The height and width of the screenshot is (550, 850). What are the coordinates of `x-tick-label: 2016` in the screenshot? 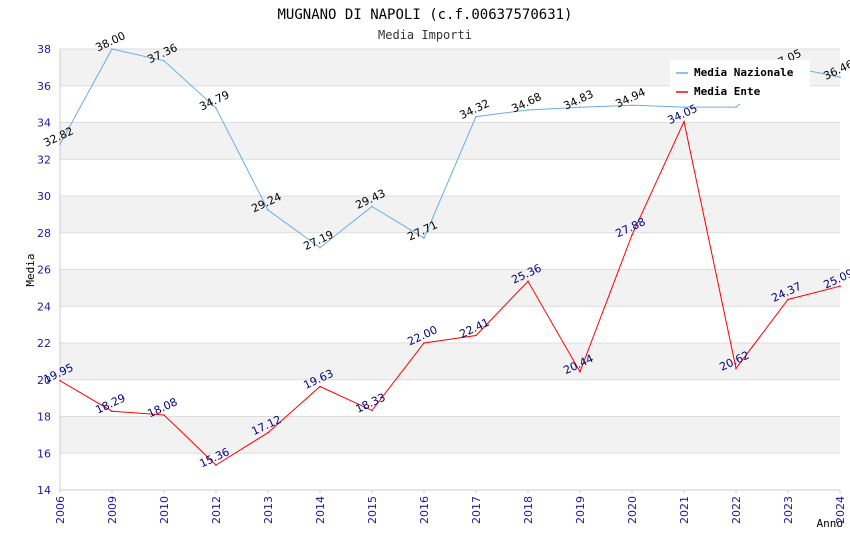 It's located at (424, 510).